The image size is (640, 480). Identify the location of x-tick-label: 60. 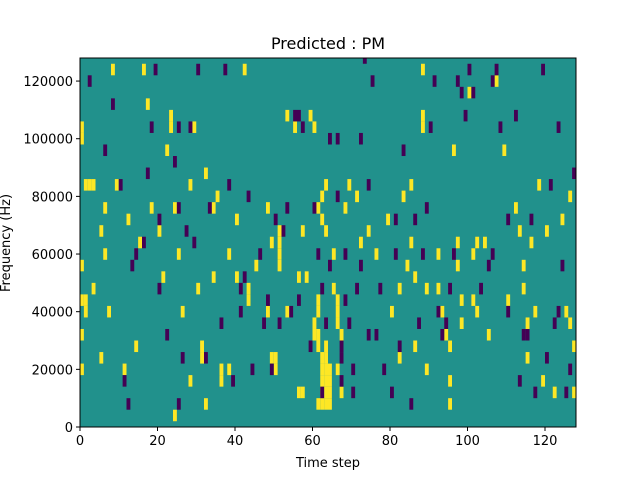
(312, 441).